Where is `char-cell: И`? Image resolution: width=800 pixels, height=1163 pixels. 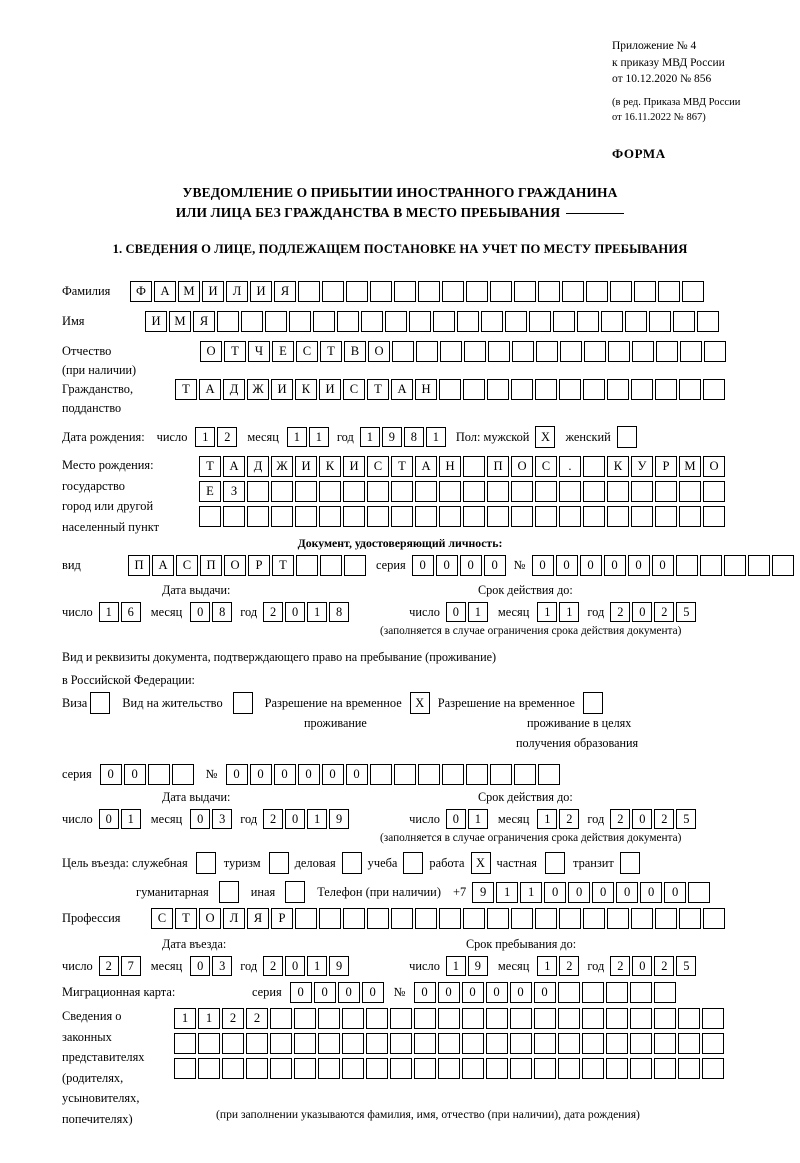
char-cell: И is located at coordinates (156, 321).